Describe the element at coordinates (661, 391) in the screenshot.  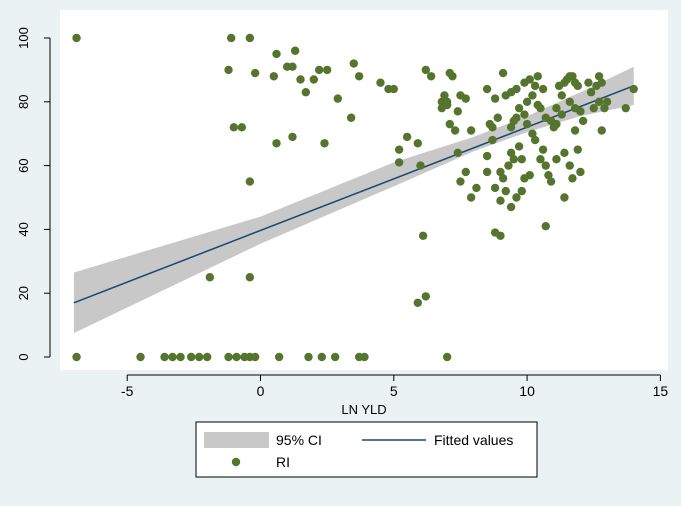
I see `x-tick-label: 15` at that location.